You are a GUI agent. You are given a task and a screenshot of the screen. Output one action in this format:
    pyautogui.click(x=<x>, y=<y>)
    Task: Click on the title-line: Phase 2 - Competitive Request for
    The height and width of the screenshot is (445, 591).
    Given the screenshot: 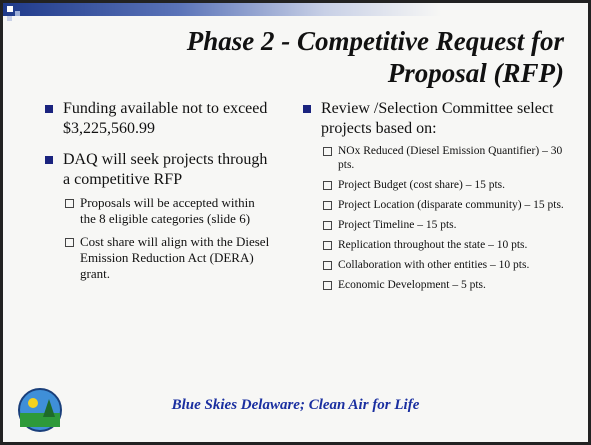 What is the action you would take?
    pyautogui.click(x=375, y=41)
    